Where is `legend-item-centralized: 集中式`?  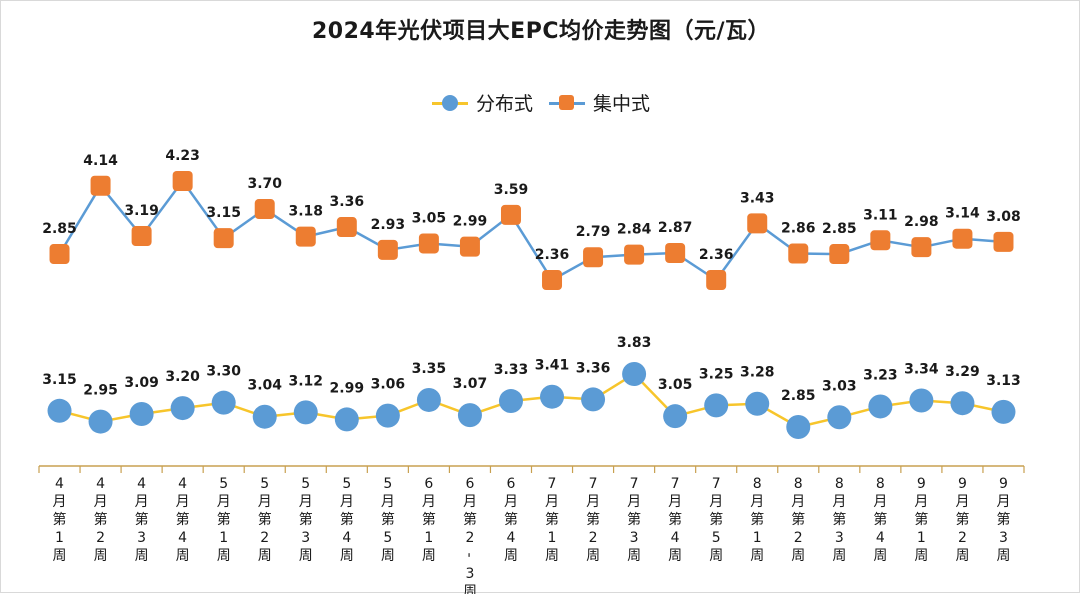 legend-item-centralized: 集中式 is located at coordinates (599, 102).